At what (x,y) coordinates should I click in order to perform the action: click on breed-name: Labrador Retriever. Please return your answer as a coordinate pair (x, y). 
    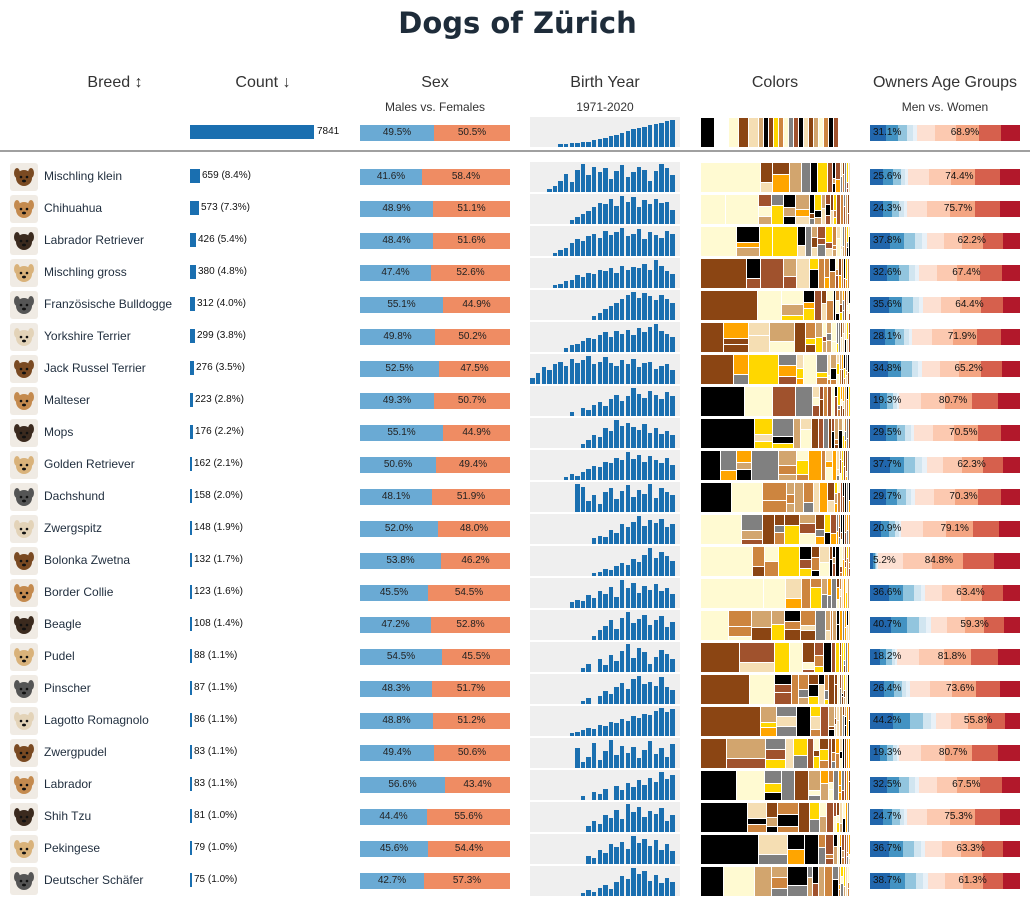
    Looking at the image, I should click on (94, 240).